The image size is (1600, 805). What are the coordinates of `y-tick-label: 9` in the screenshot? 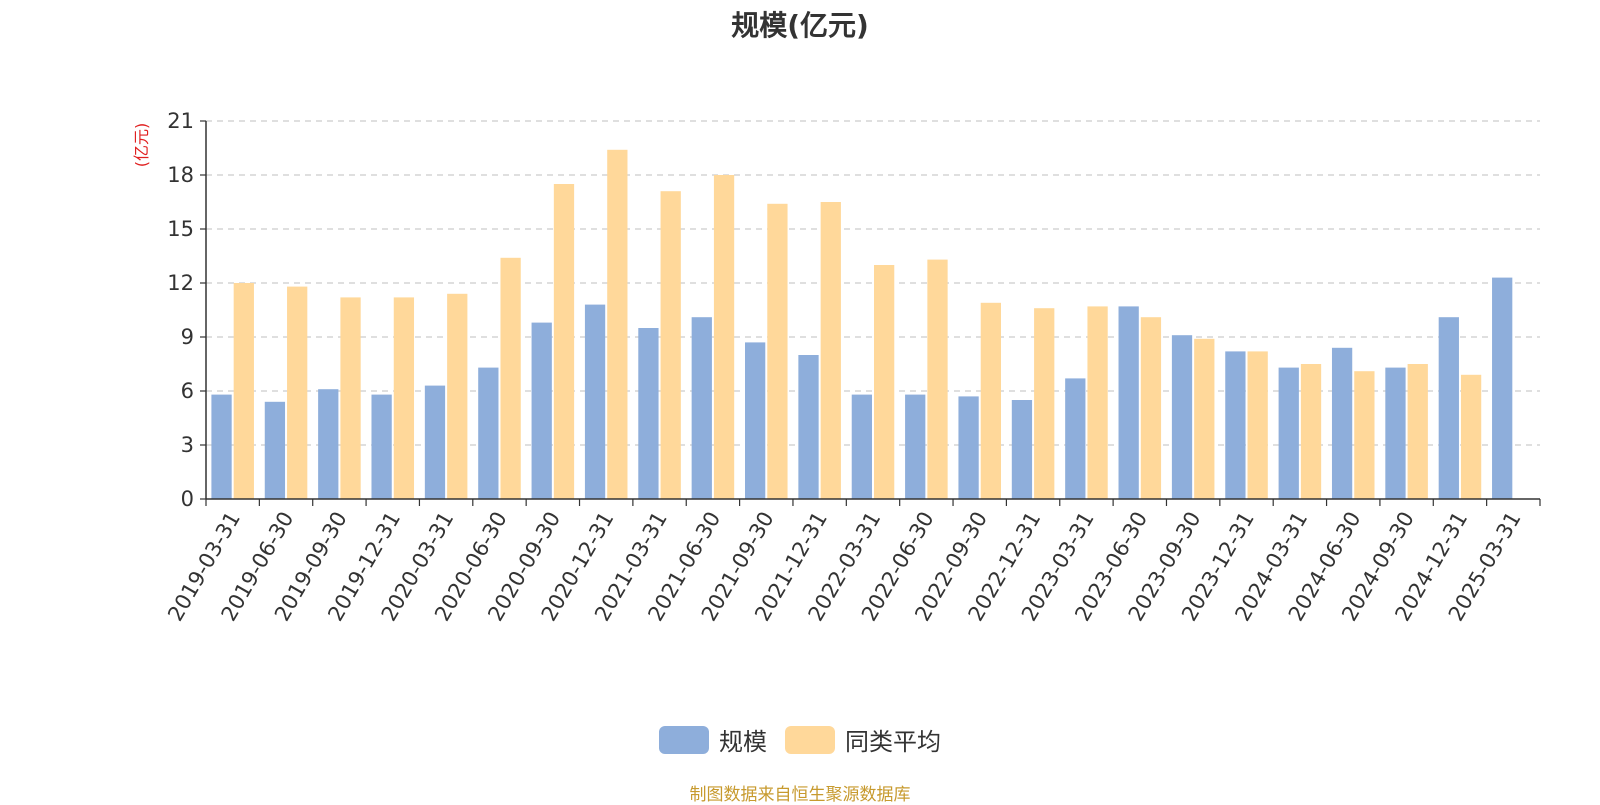 It's located at (187, 337).